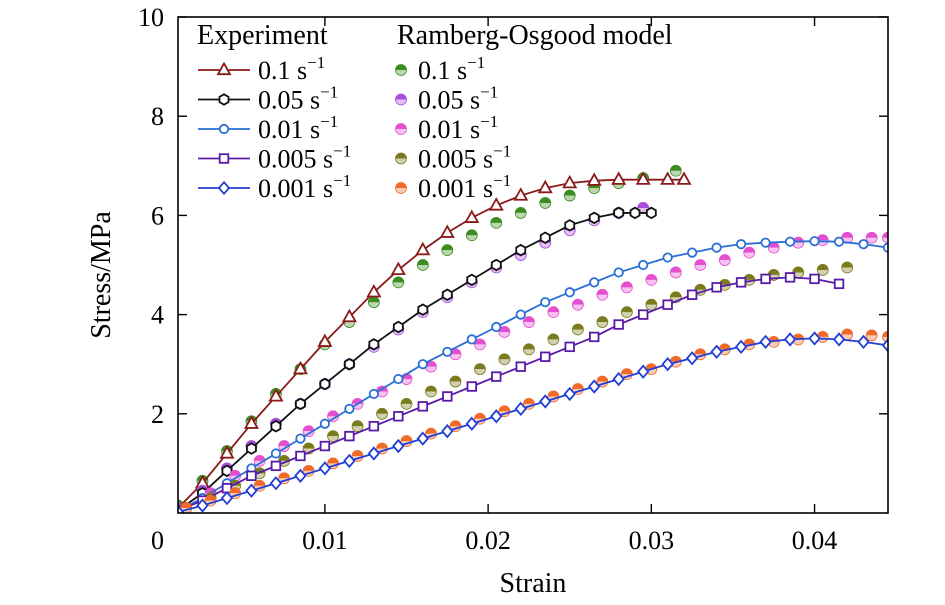 The width and height of the screenshot is (945, 605). I want to click on legend-label-experiment-0-001-s: 0.001 s−1, so click(304, 187).